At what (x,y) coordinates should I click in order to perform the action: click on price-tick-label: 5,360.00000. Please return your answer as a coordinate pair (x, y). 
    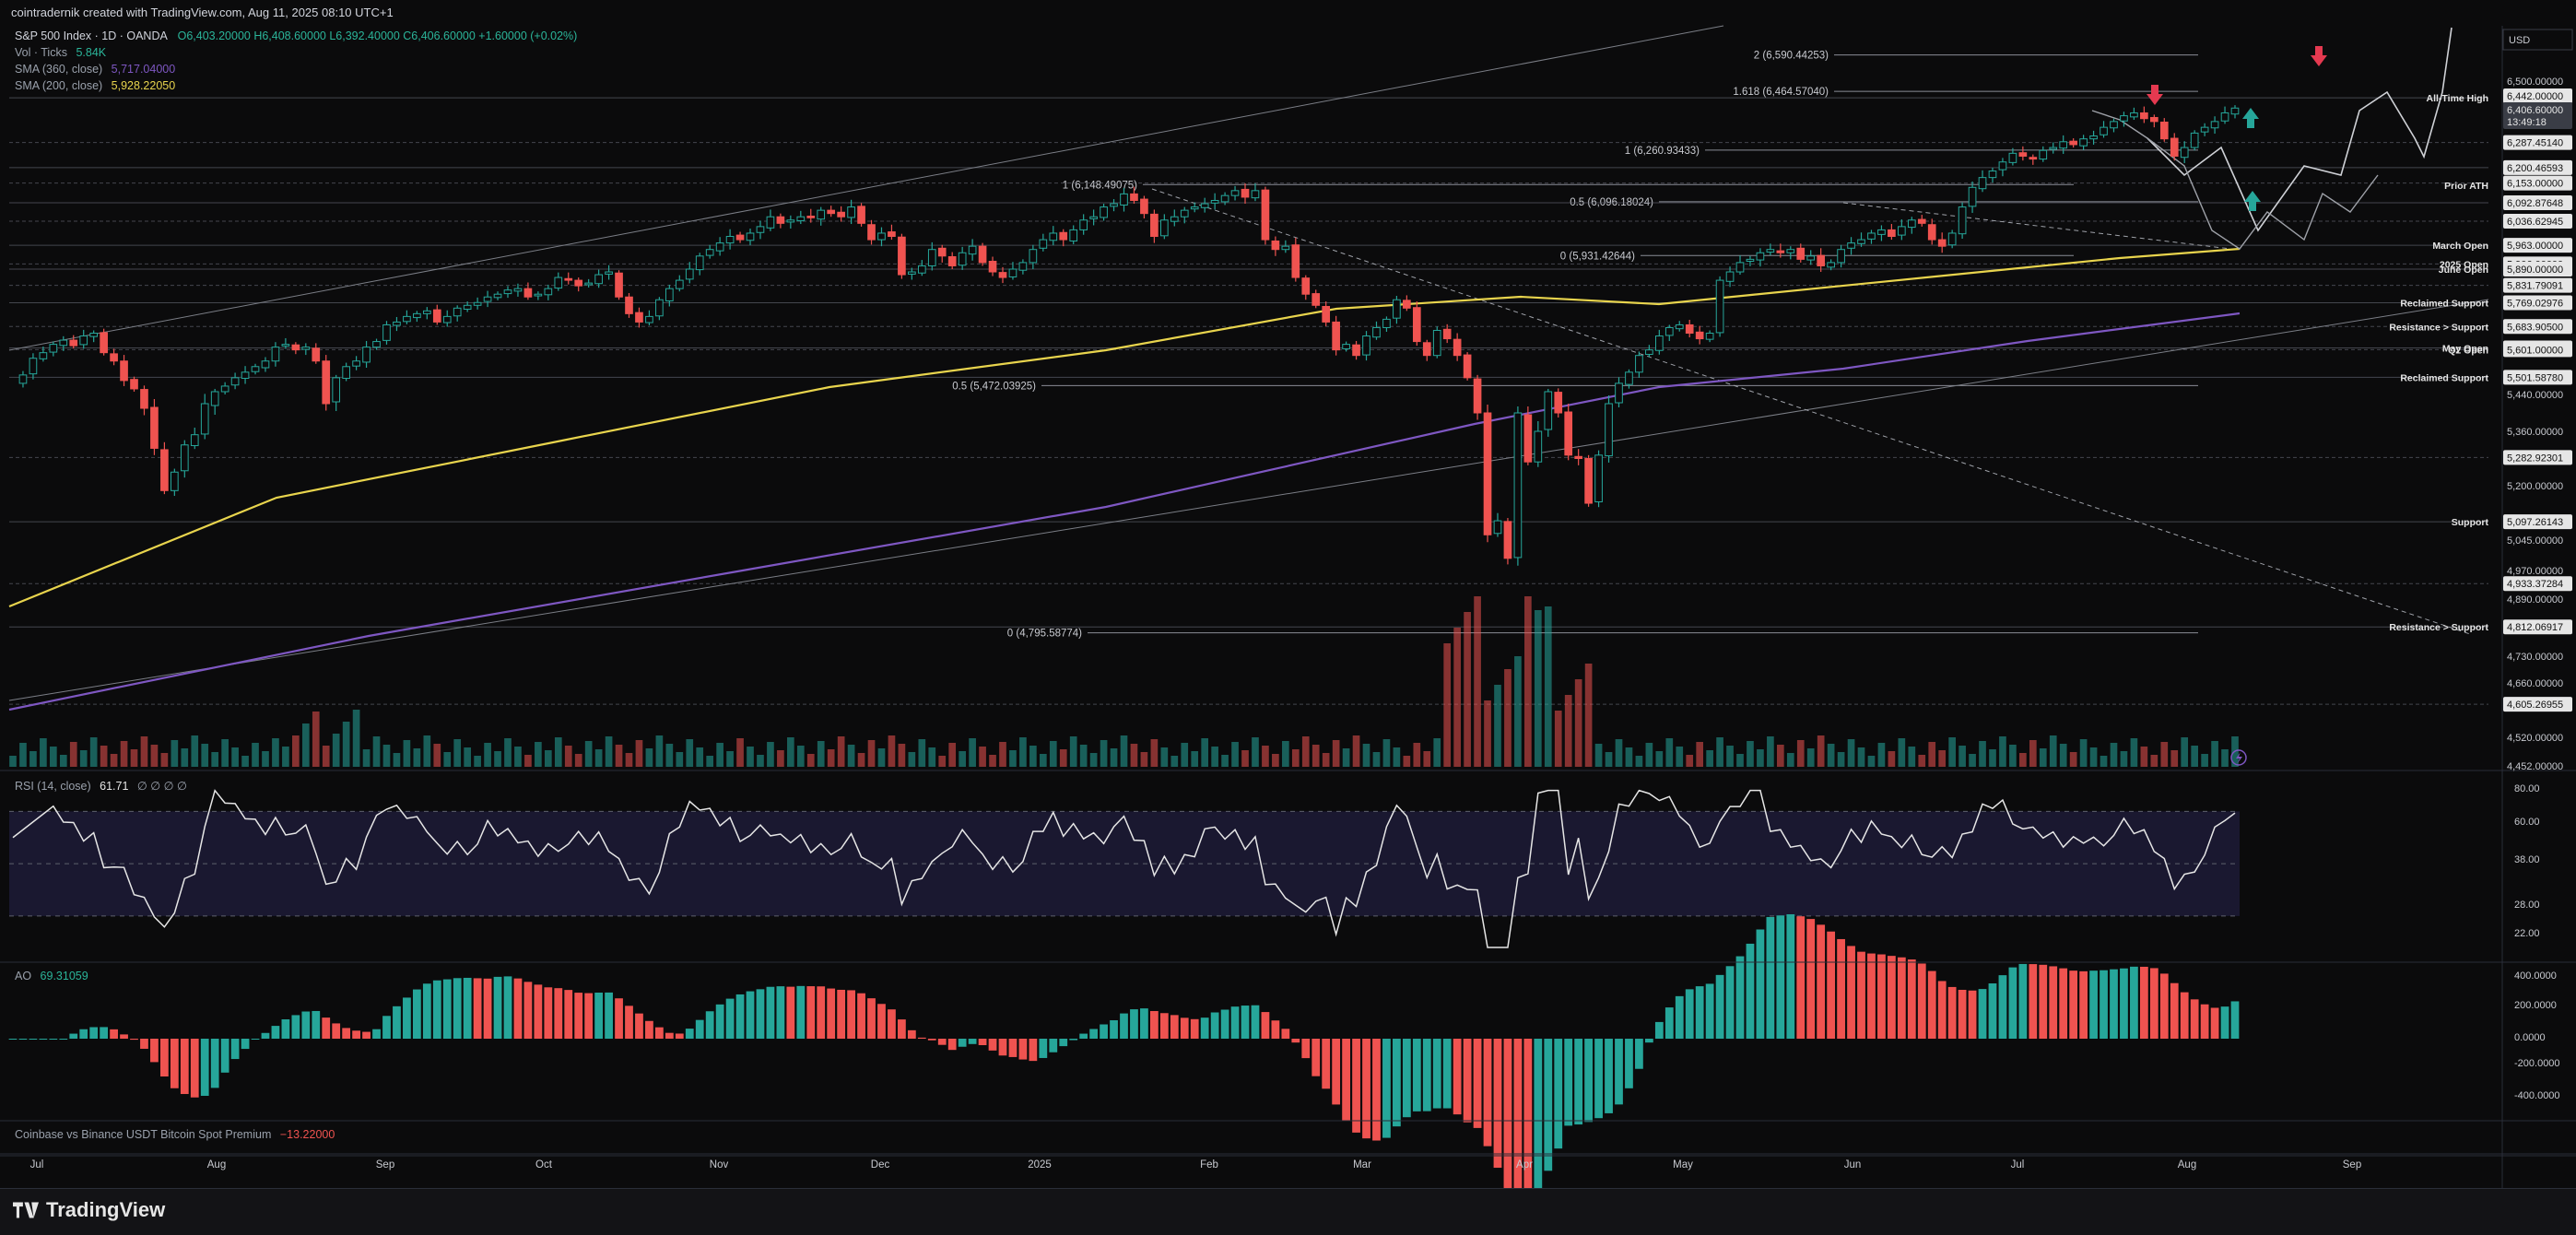
    Looking at the image, I should click on (2535, 433).